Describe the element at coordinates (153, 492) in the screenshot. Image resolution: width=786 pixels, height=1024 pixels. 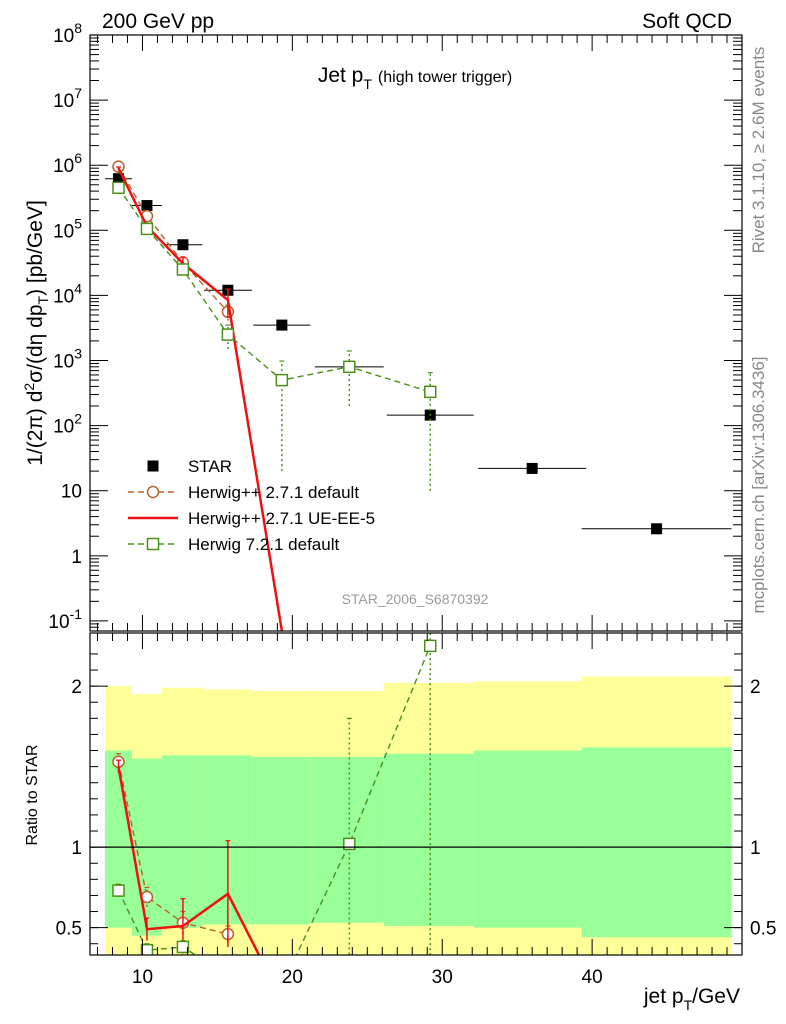
I see `legend-herwig-2-7-1-default-marker` at that location.